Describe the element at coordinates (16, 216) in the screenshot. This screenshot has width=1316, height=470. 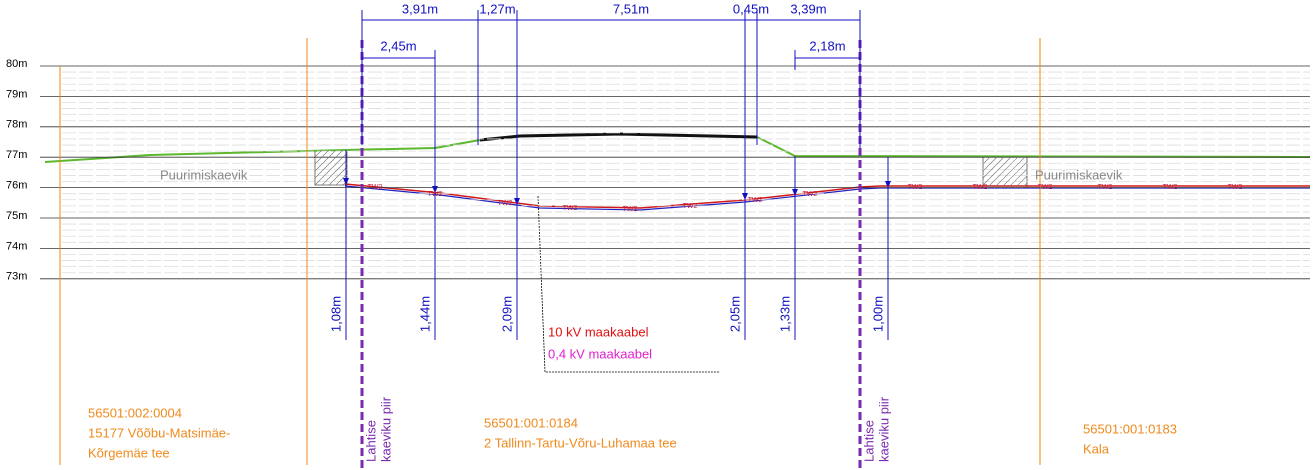
I see `elevation-label: 75m` at that location.